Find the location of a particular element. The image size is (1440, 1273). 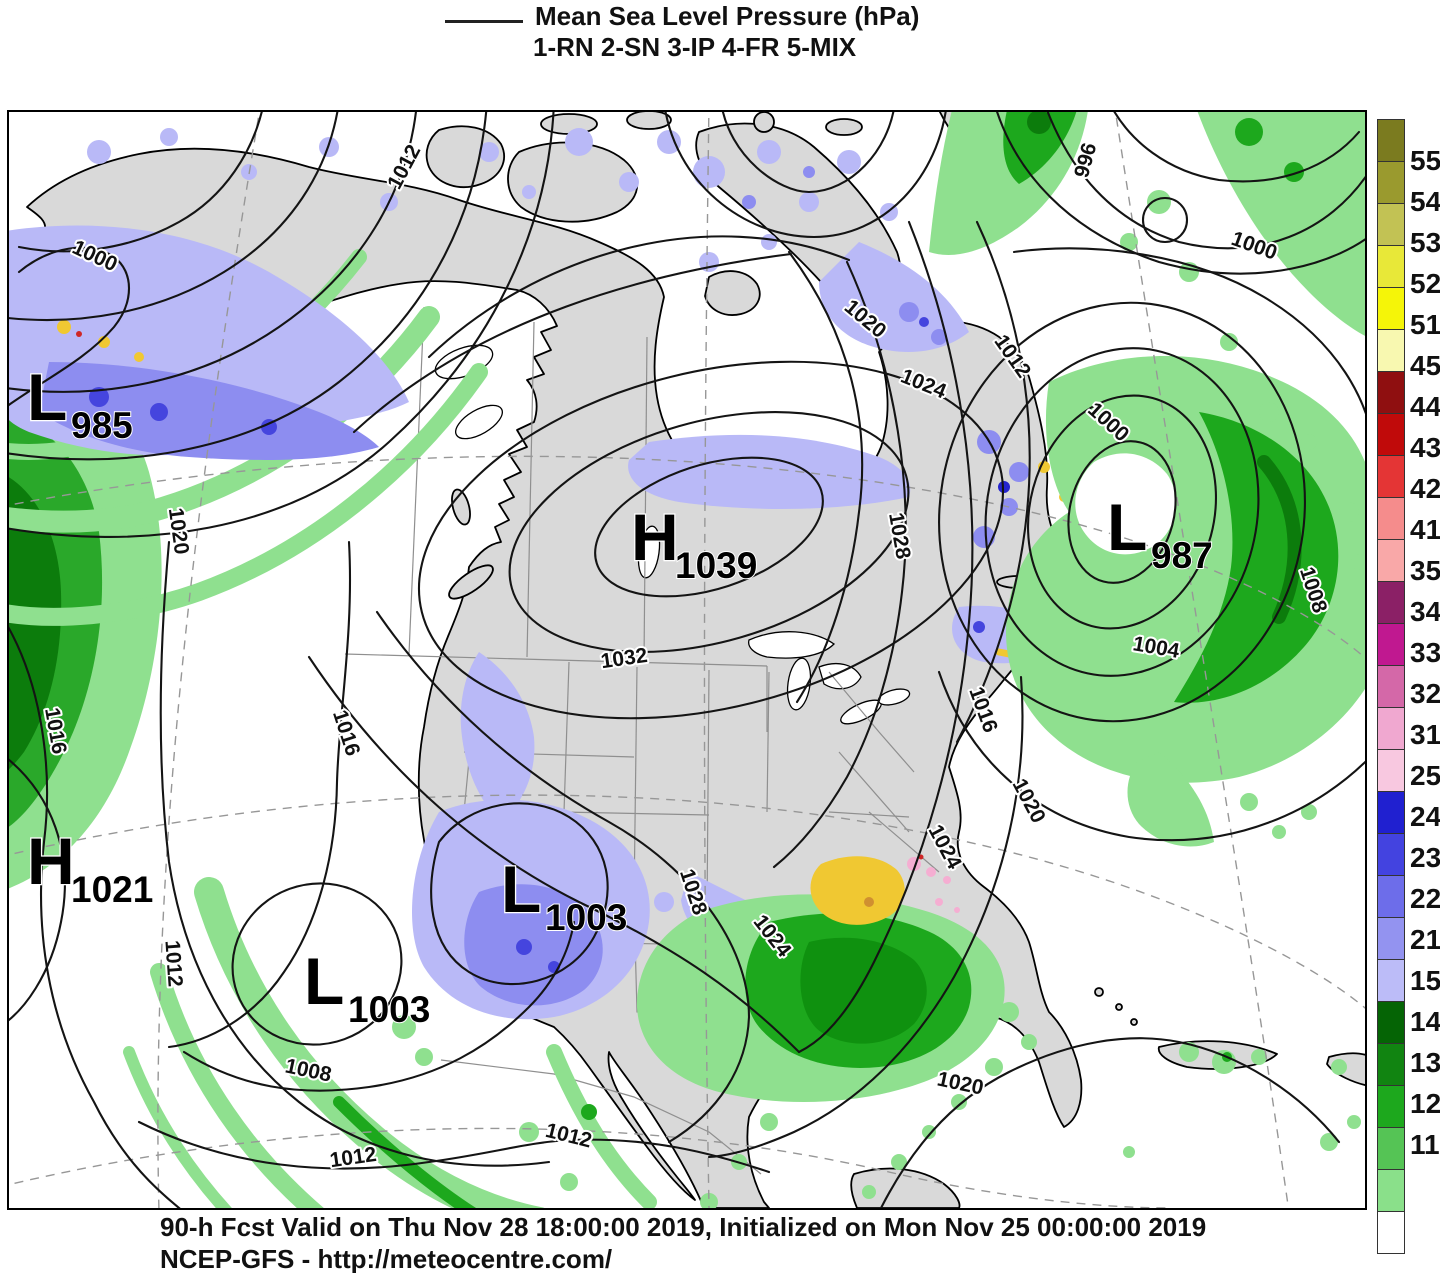

colorbar-label: 24 is located at coordinates (1425, 816).